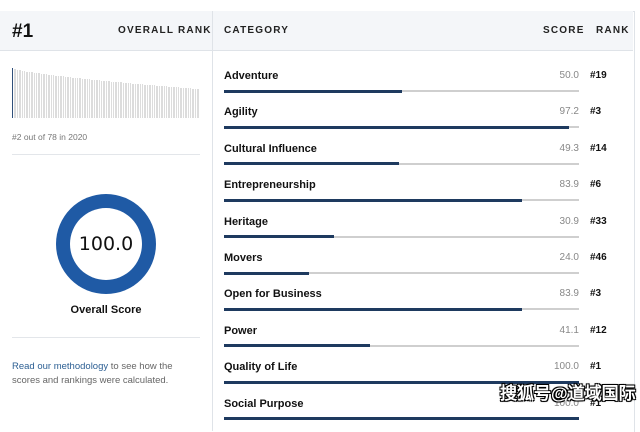 This screenshot has width=640, height=432. I want to click on category-rank: #1, so click(596, 403).